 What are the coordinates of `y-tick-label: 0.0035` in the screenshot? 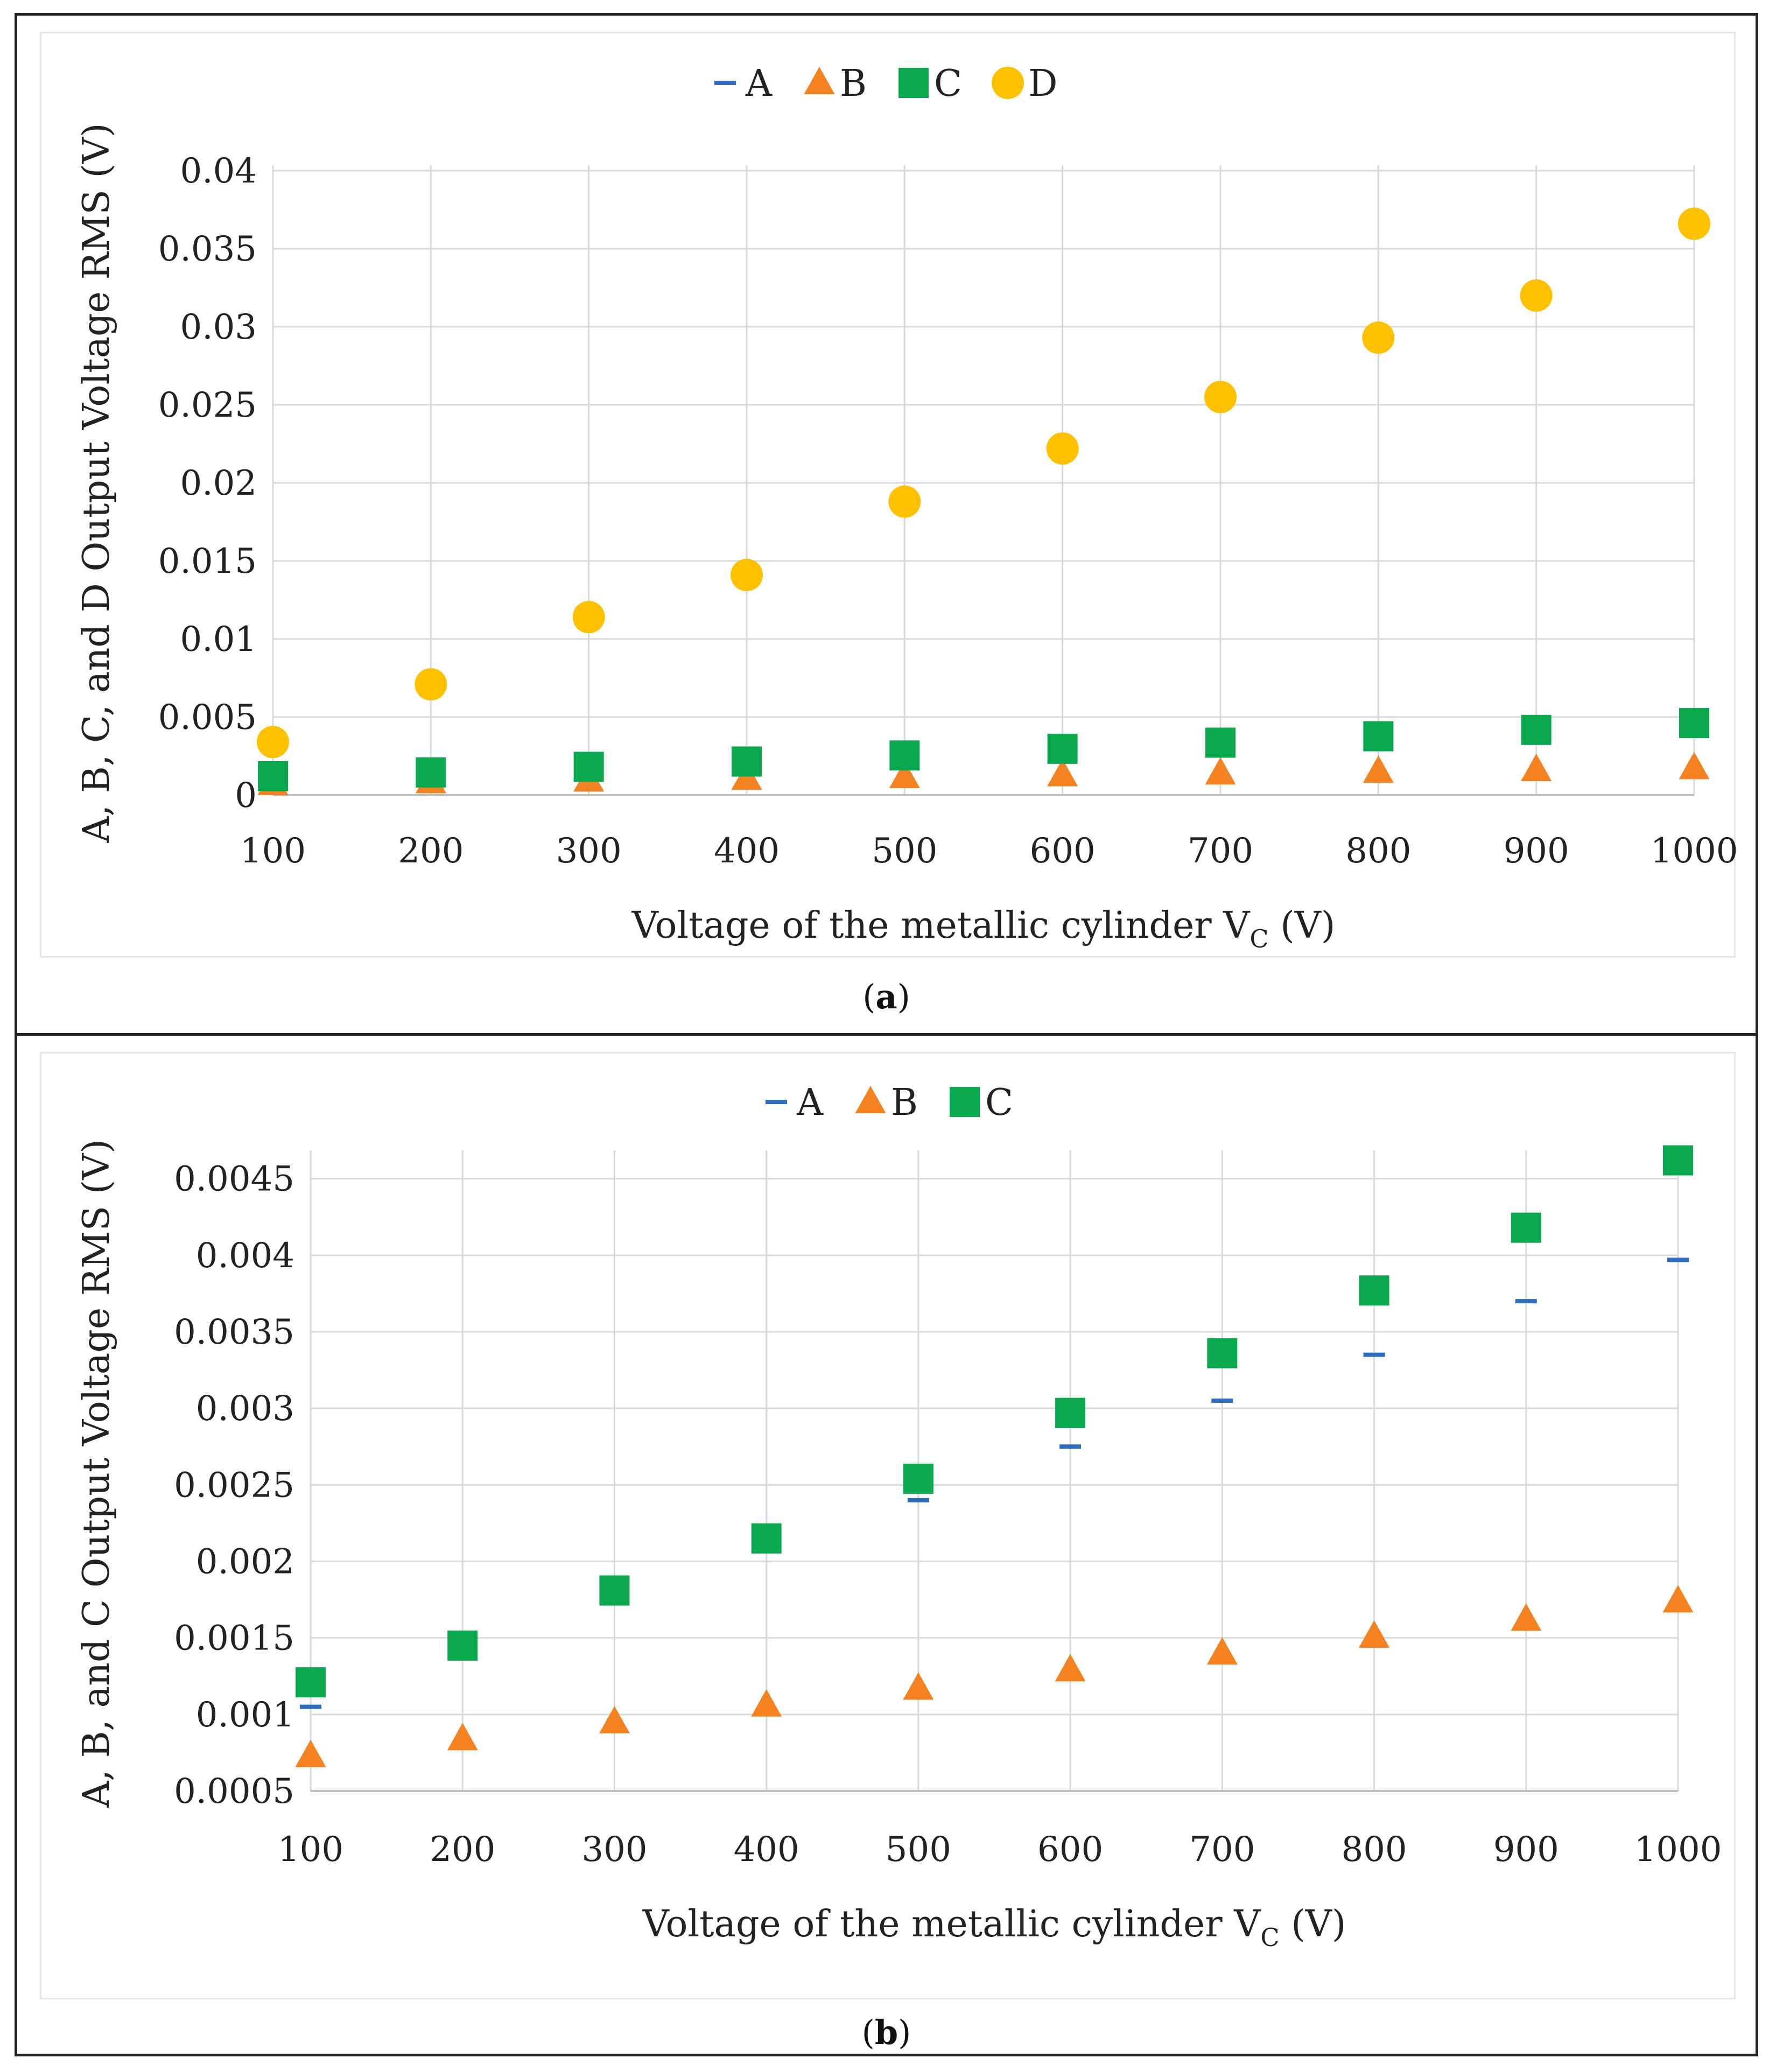 It's located at (234, 1332).